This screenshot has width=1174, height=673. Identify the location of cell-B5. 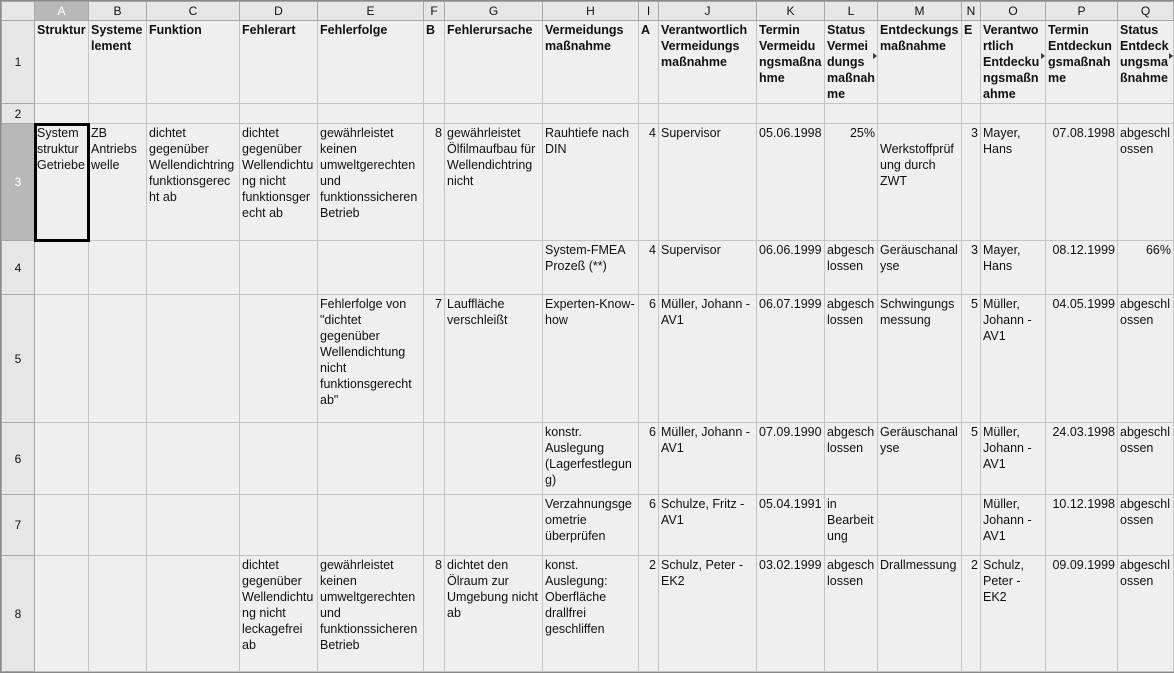
(117, 358).